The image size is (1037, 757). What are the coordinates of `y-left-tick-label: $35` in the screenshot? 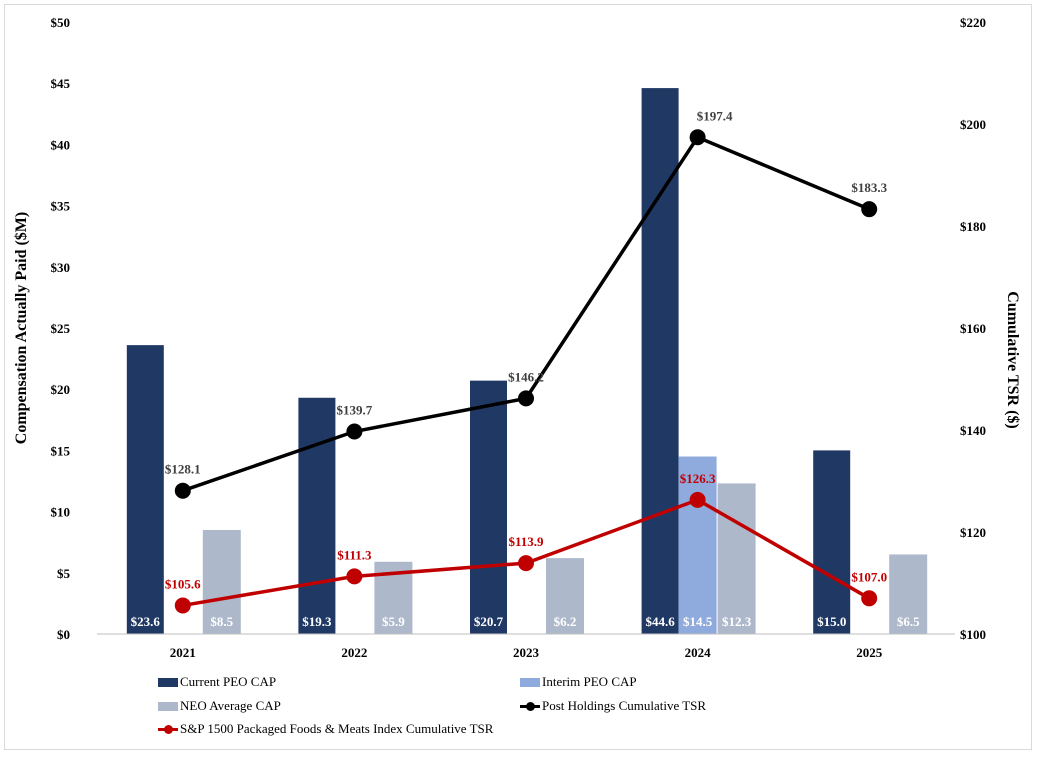 It's located at (61, 206).